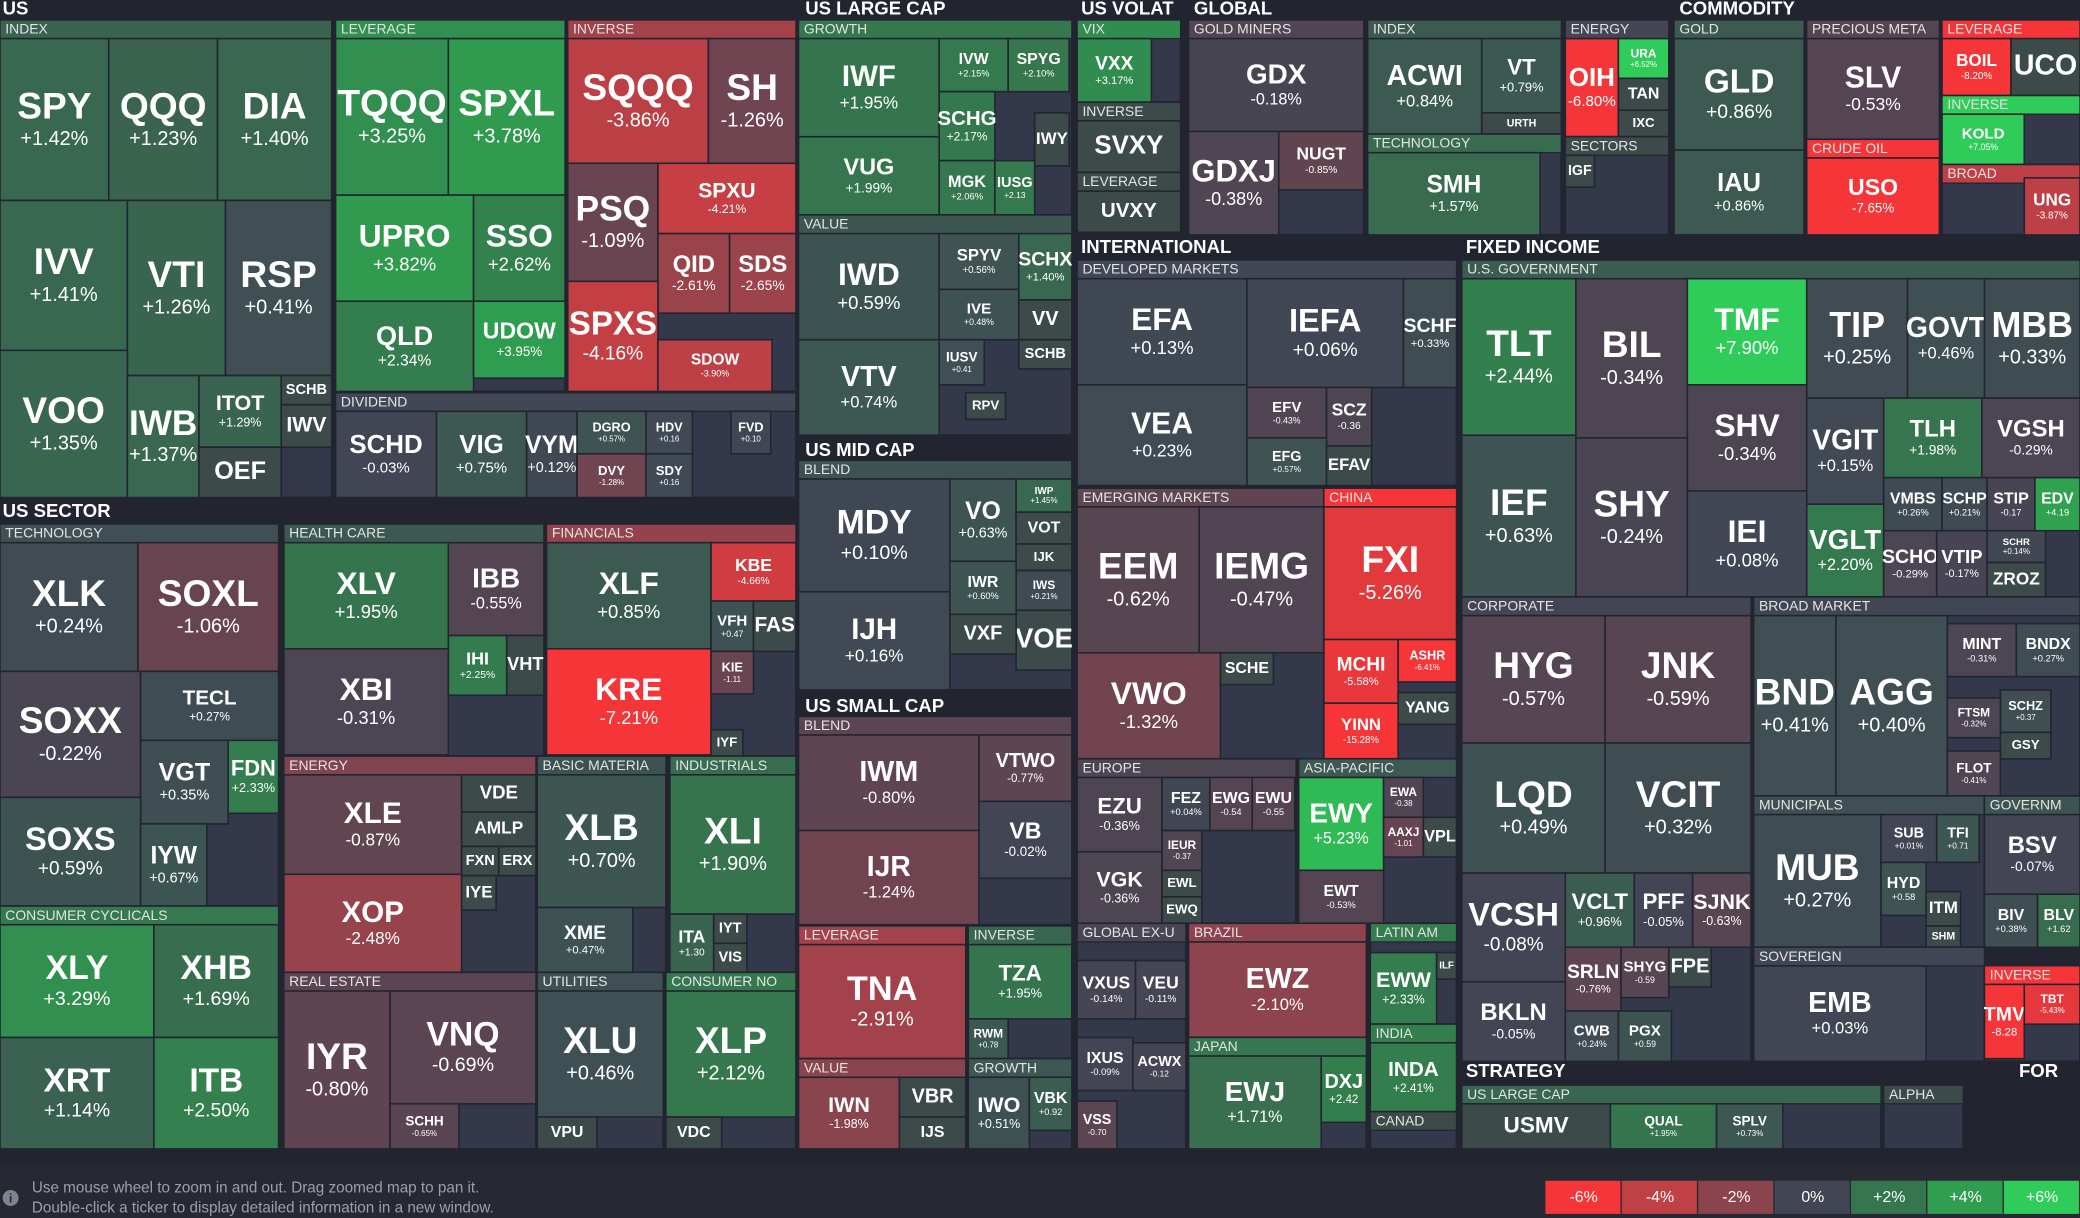  I want to click on ticker-symbol: SPLV, so click(1750, 1121).